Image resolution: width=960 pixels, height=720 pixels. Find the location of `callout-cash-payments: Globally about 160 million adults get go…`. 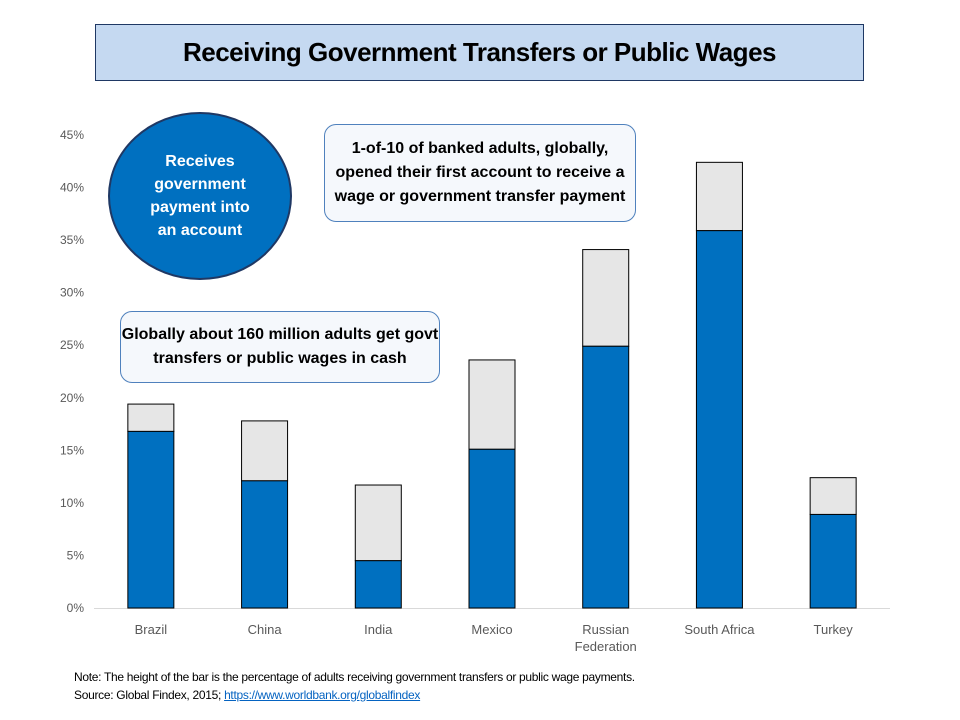

callout-cash-payments: Globally about 160 million adults get go… is located at coordinates (280, 347).